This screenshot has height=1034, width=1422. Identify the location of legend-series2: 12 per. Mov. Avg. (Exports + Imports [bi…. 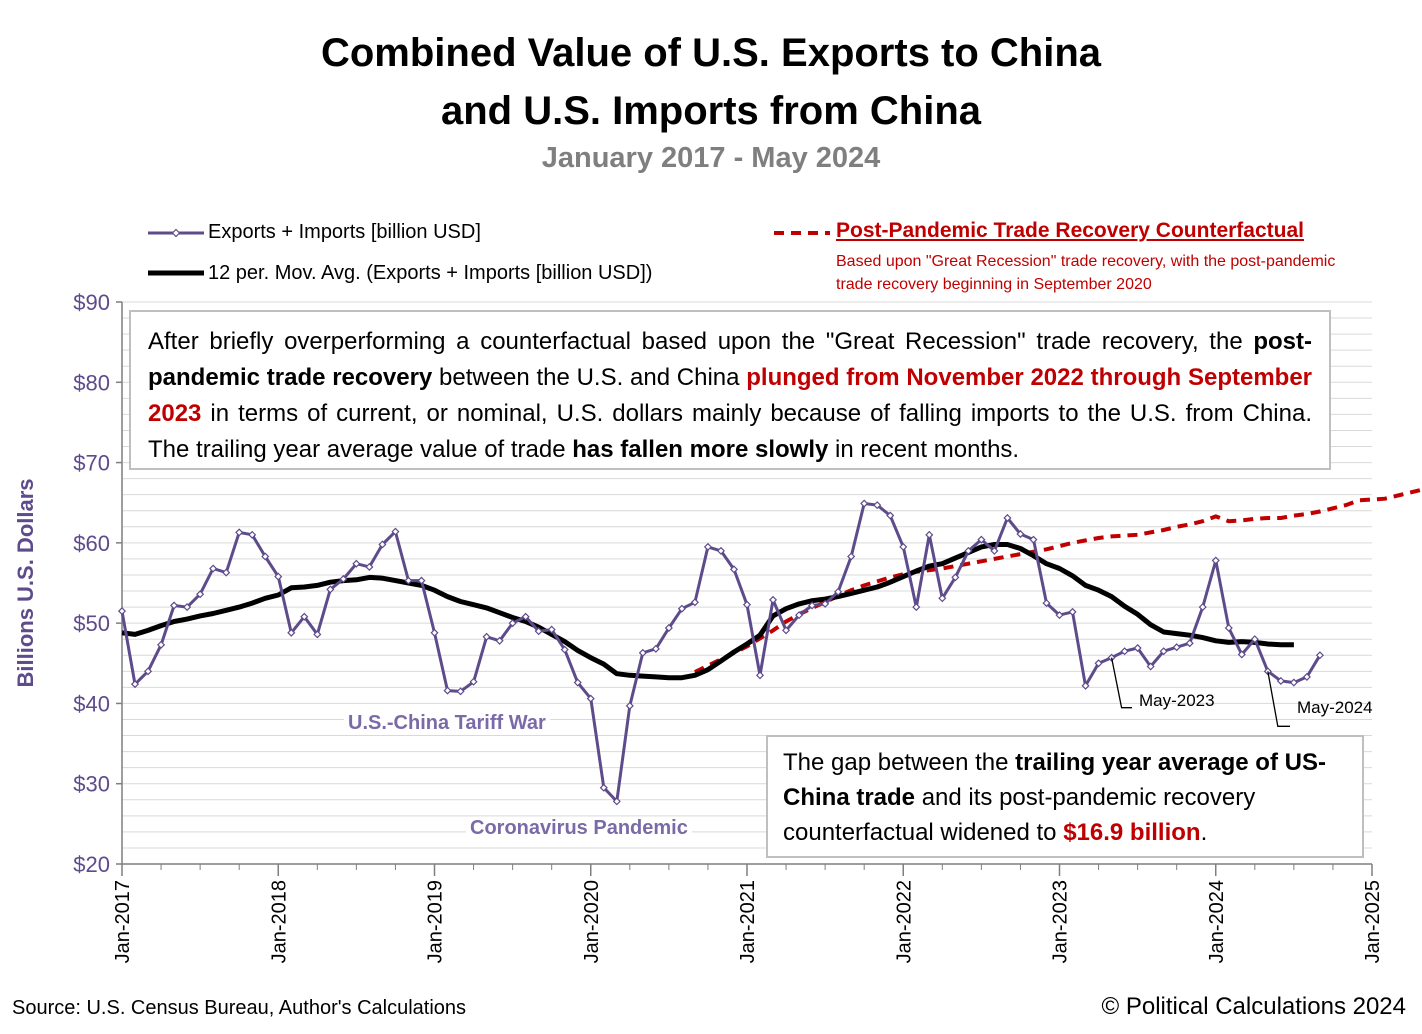
(430, 273).